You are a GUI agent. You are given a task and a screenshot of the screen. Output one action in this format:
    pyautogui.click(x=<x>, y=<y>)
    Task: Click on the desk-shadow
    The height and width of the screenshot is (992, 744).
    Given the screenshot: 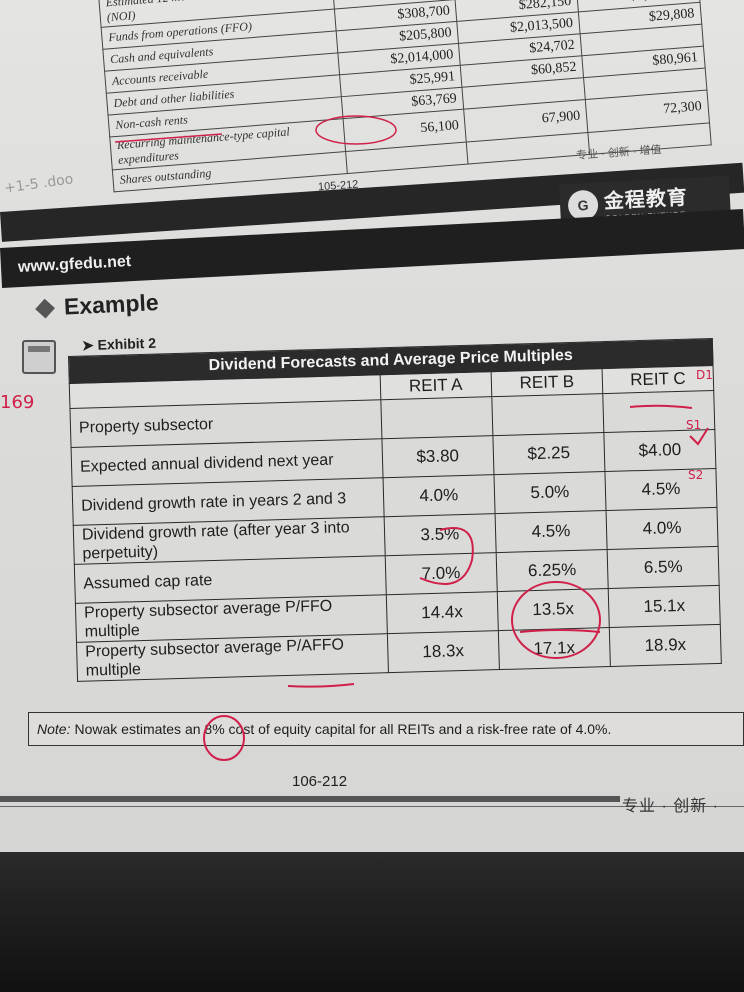 What is the action you would take?
    pyautogui.click(x=372, y=922)
    